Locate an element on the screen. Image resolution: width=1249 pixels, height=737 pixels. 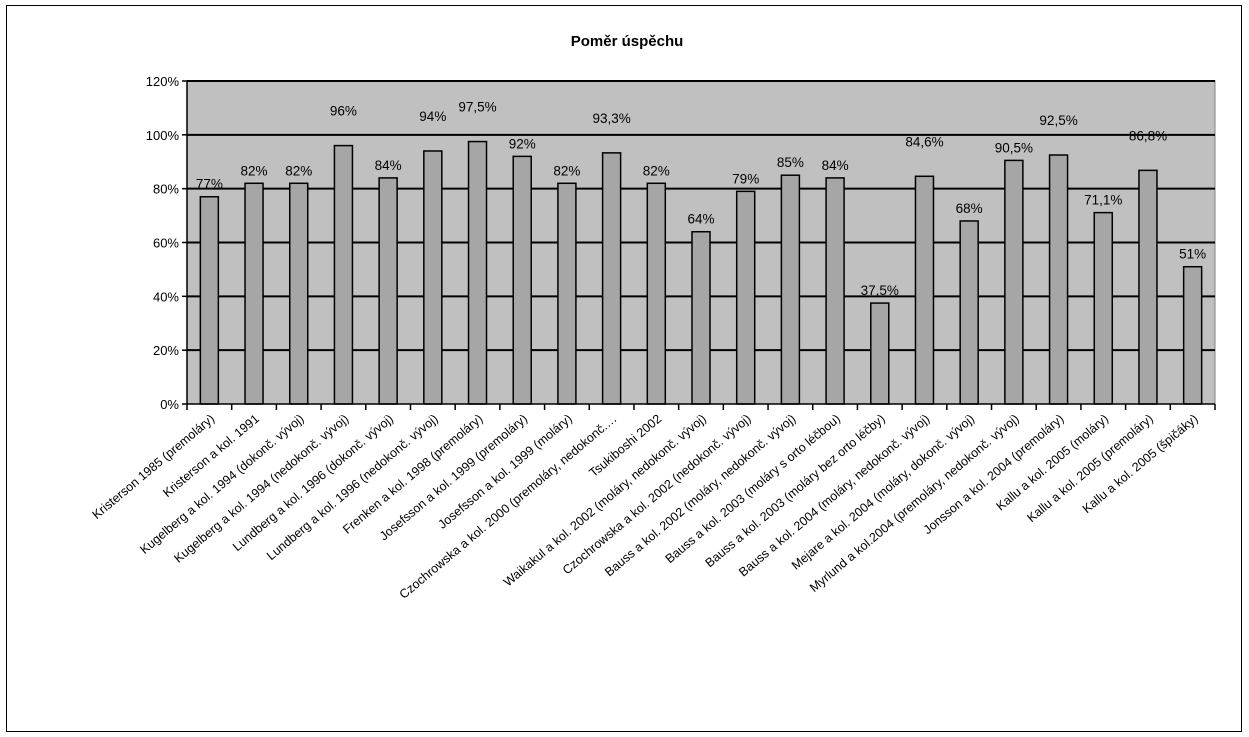
y-tick-label: 60% is located at coordinates (166, 243).